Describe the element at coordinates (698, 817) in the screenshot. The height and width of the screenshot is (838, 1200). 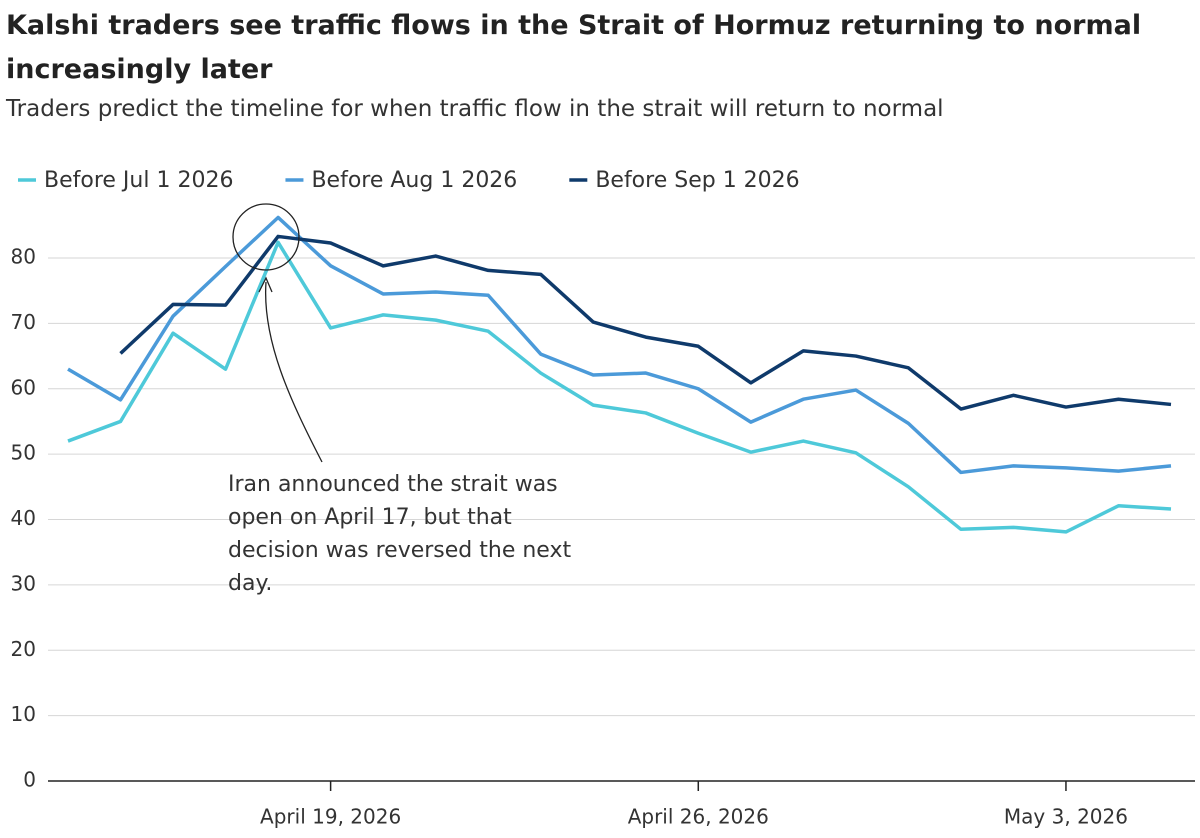
I see `x-tick-label: April 26, 2026` at that location.